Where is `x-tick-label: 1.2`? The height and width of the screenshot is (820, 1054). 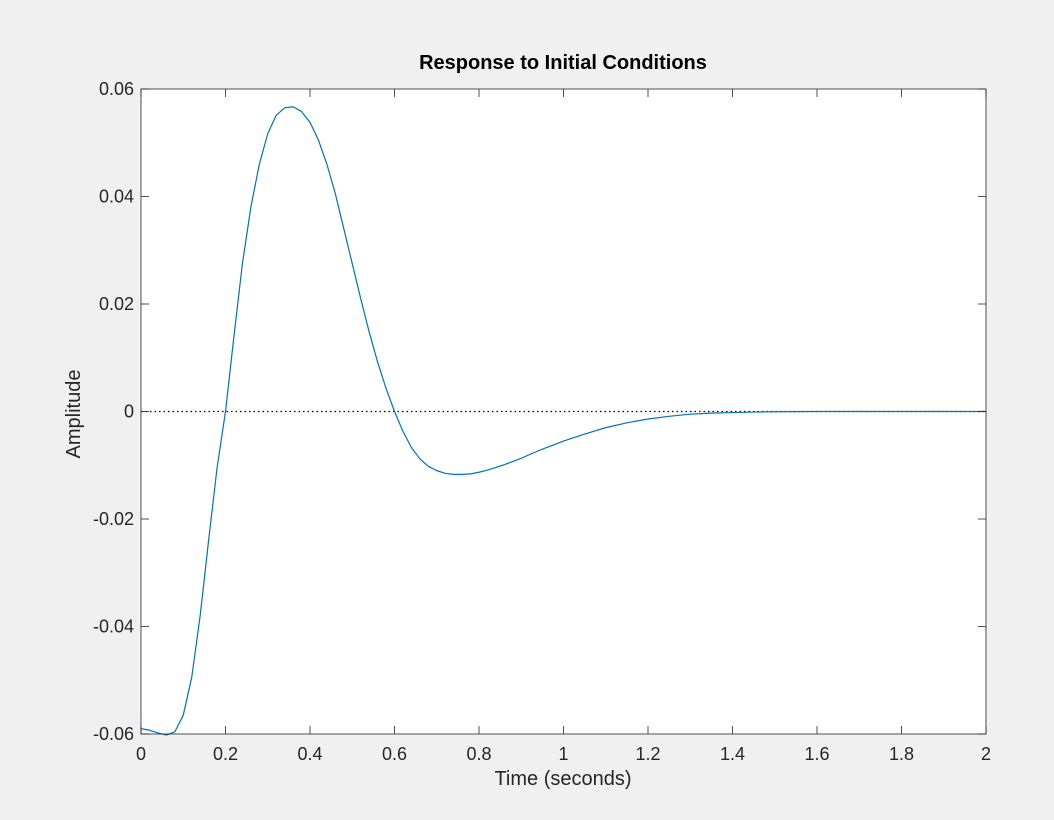
x-tick-label: 1.2 is located at coordinates (647, 754).